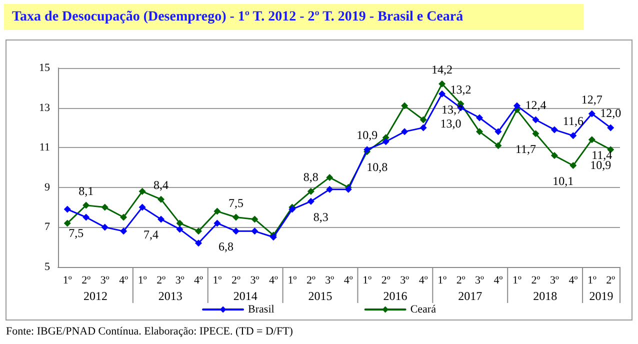  Describe the element at coordinates (47, 187) in the screenshot. I see `y-tick-label: 9` at that location.